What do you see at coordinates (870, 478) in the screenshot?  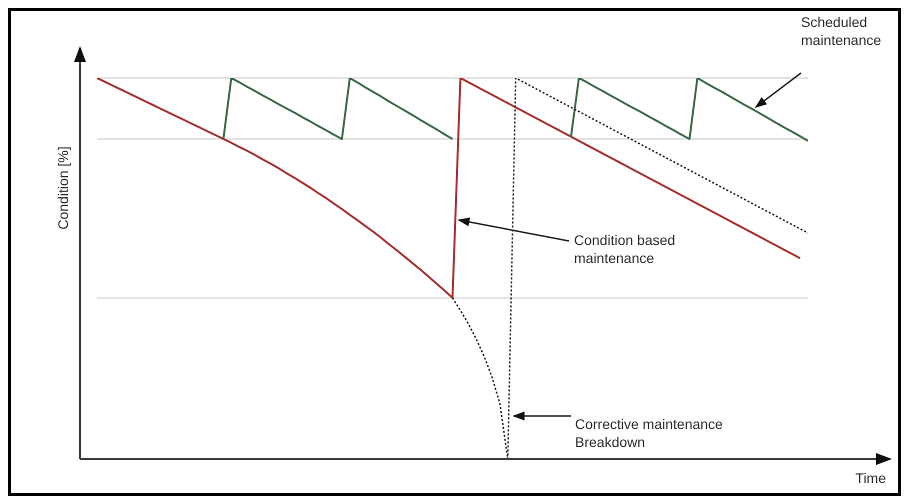 I see `x-axis-title: Time` at bounding box center [870, 478].